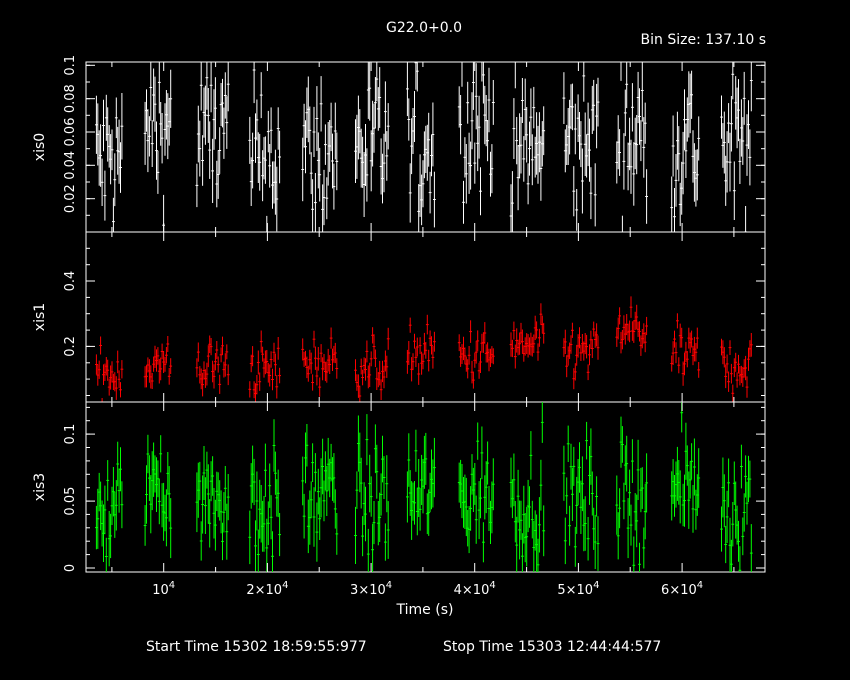  What do you see at coordinates (70, 65) in the screenshot?
I see `xis0-y-tick-label: 0.1` at bounding box center [70, 65].